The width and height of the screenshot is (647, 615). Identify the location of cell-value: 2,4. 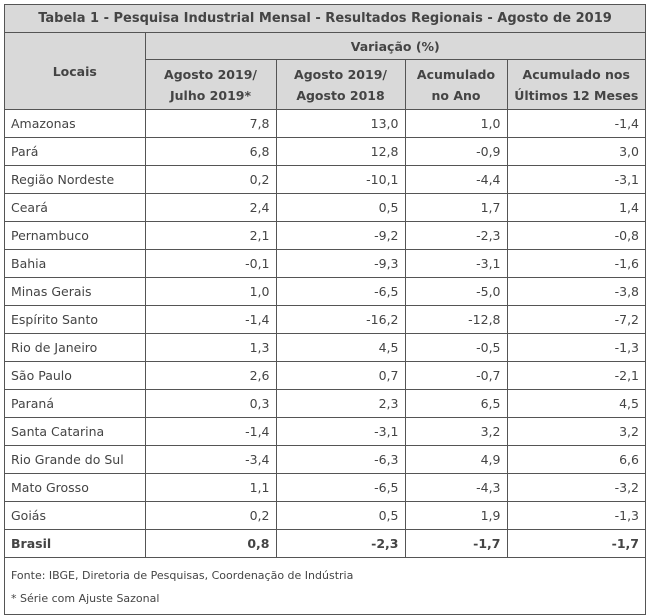
(210, 207).